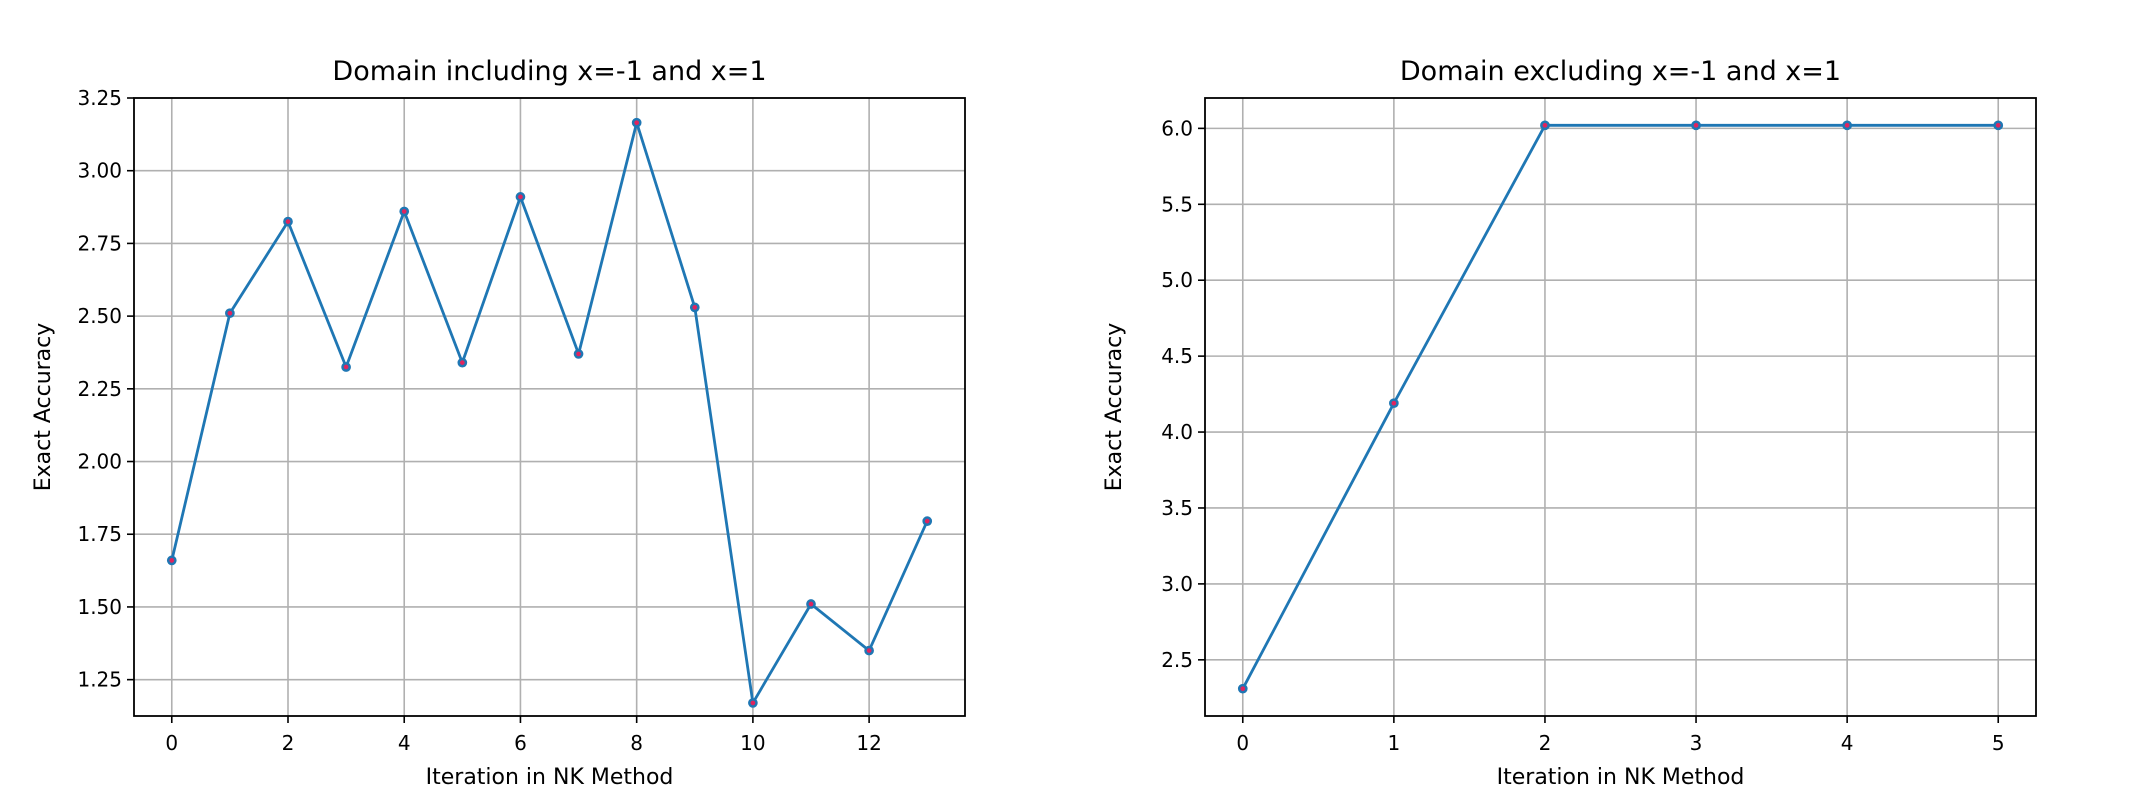 The width and height of the screenshot is (2129, 796). I want to click on x-tick-label: 10, so click(752, 743).